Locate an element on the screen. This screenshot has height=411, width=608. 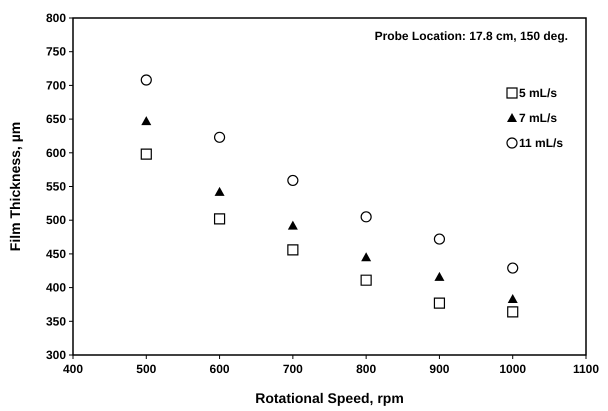
annotation: Probe Location: 17.8 cm, 150 deg. is located at coordinates (471, 36).